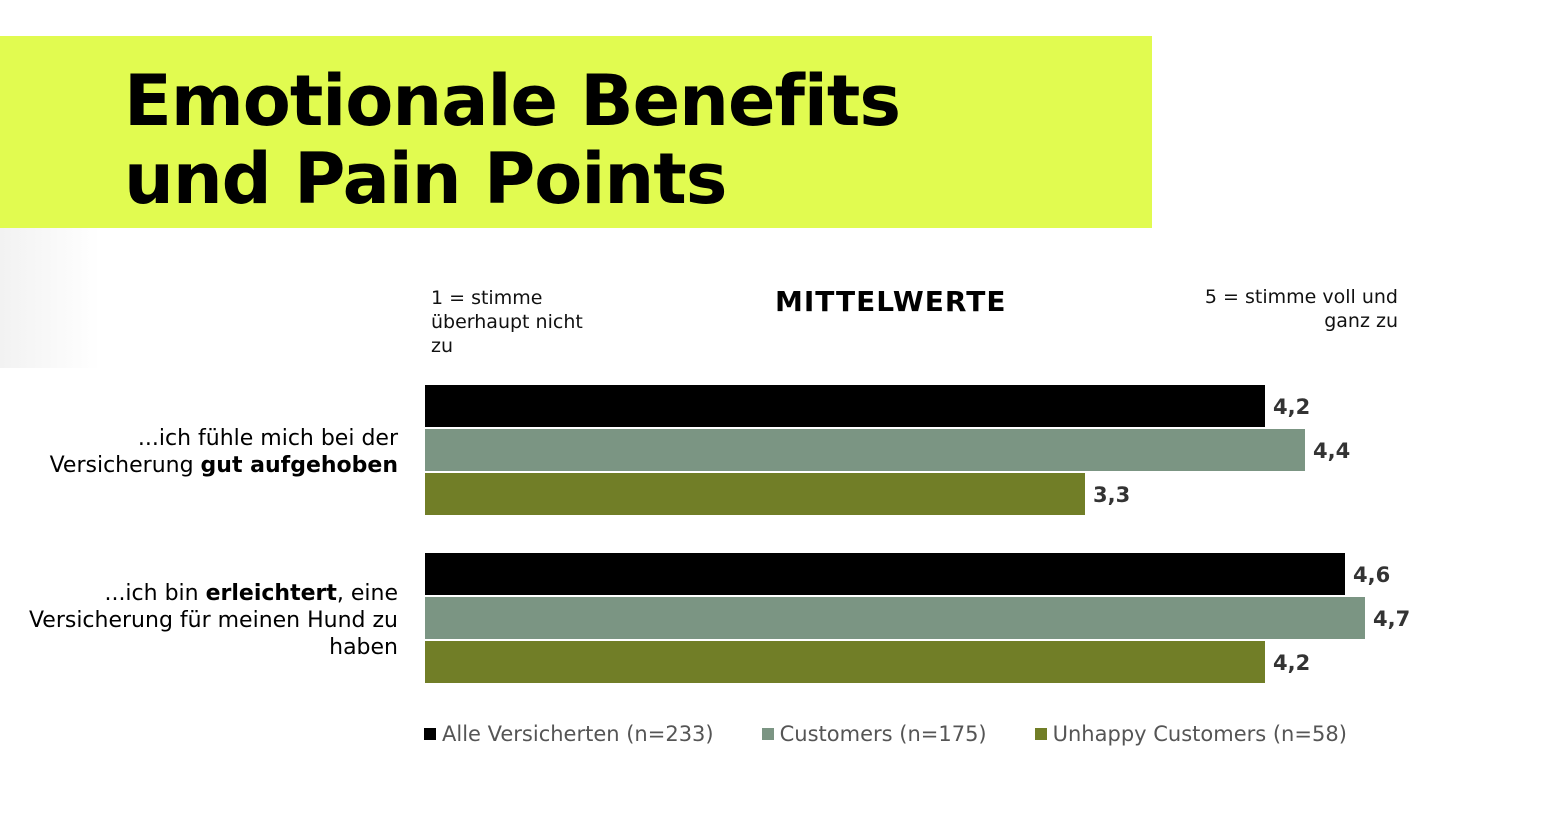 This screenshot has width=1560, height=820. What do you see at coordinates (891, 301) in the screenshot?
I see `chart-title: MITTELWERTE` at bounding box center [891, 301].